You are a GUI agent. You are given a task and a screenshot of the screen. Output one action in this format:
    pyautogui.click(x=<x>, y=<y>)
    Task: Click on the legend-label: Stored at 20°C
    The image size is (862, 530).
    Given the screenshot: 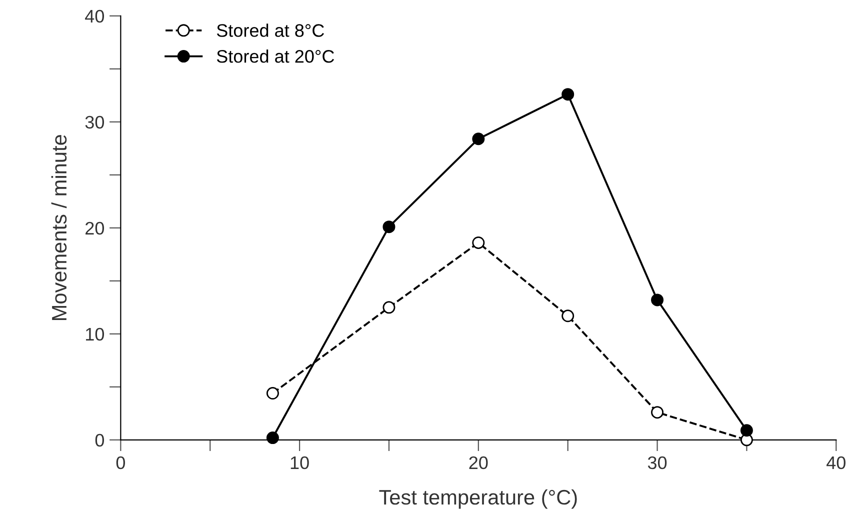 What is the action you would take?
    pyautogui.click(x=275, y=56)
    